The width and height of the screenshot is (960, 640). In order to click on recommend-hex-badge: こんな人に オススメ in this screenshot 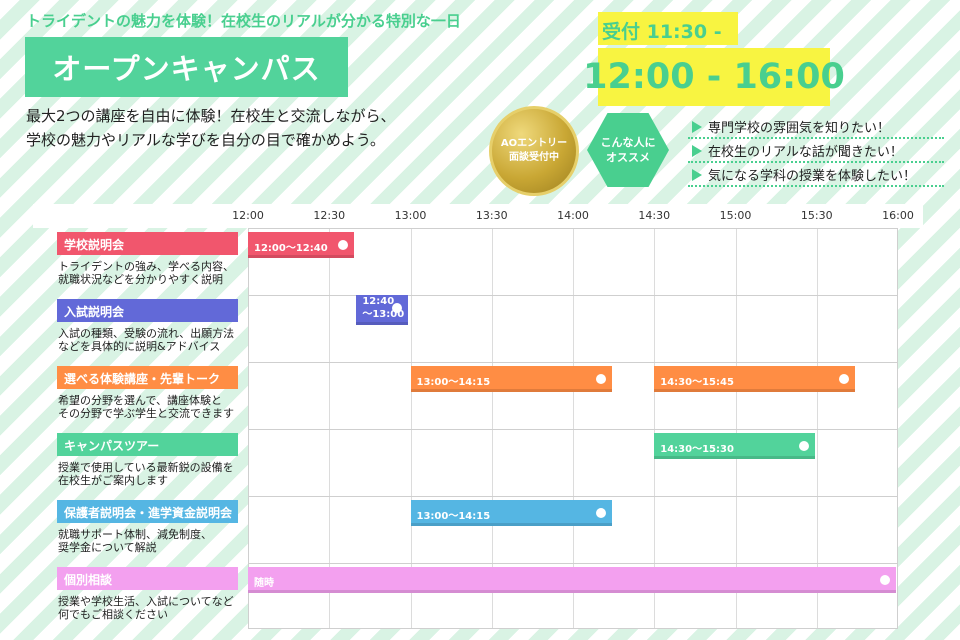, I will do `click(628, 150)`.